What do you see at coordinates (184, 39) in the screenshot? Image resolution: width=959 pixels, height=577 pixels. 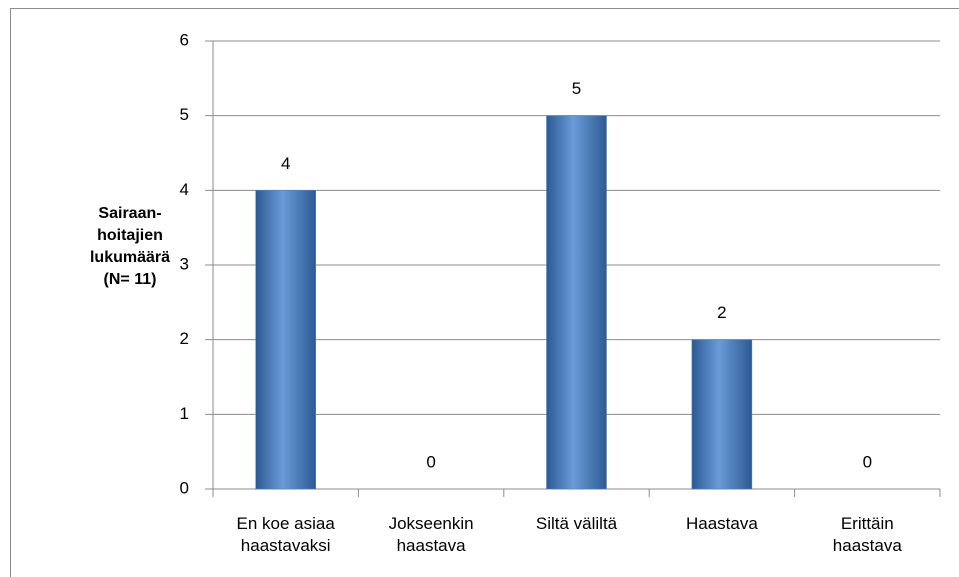 I see `y-tick-label: 6` at bounding box center [184, 39].